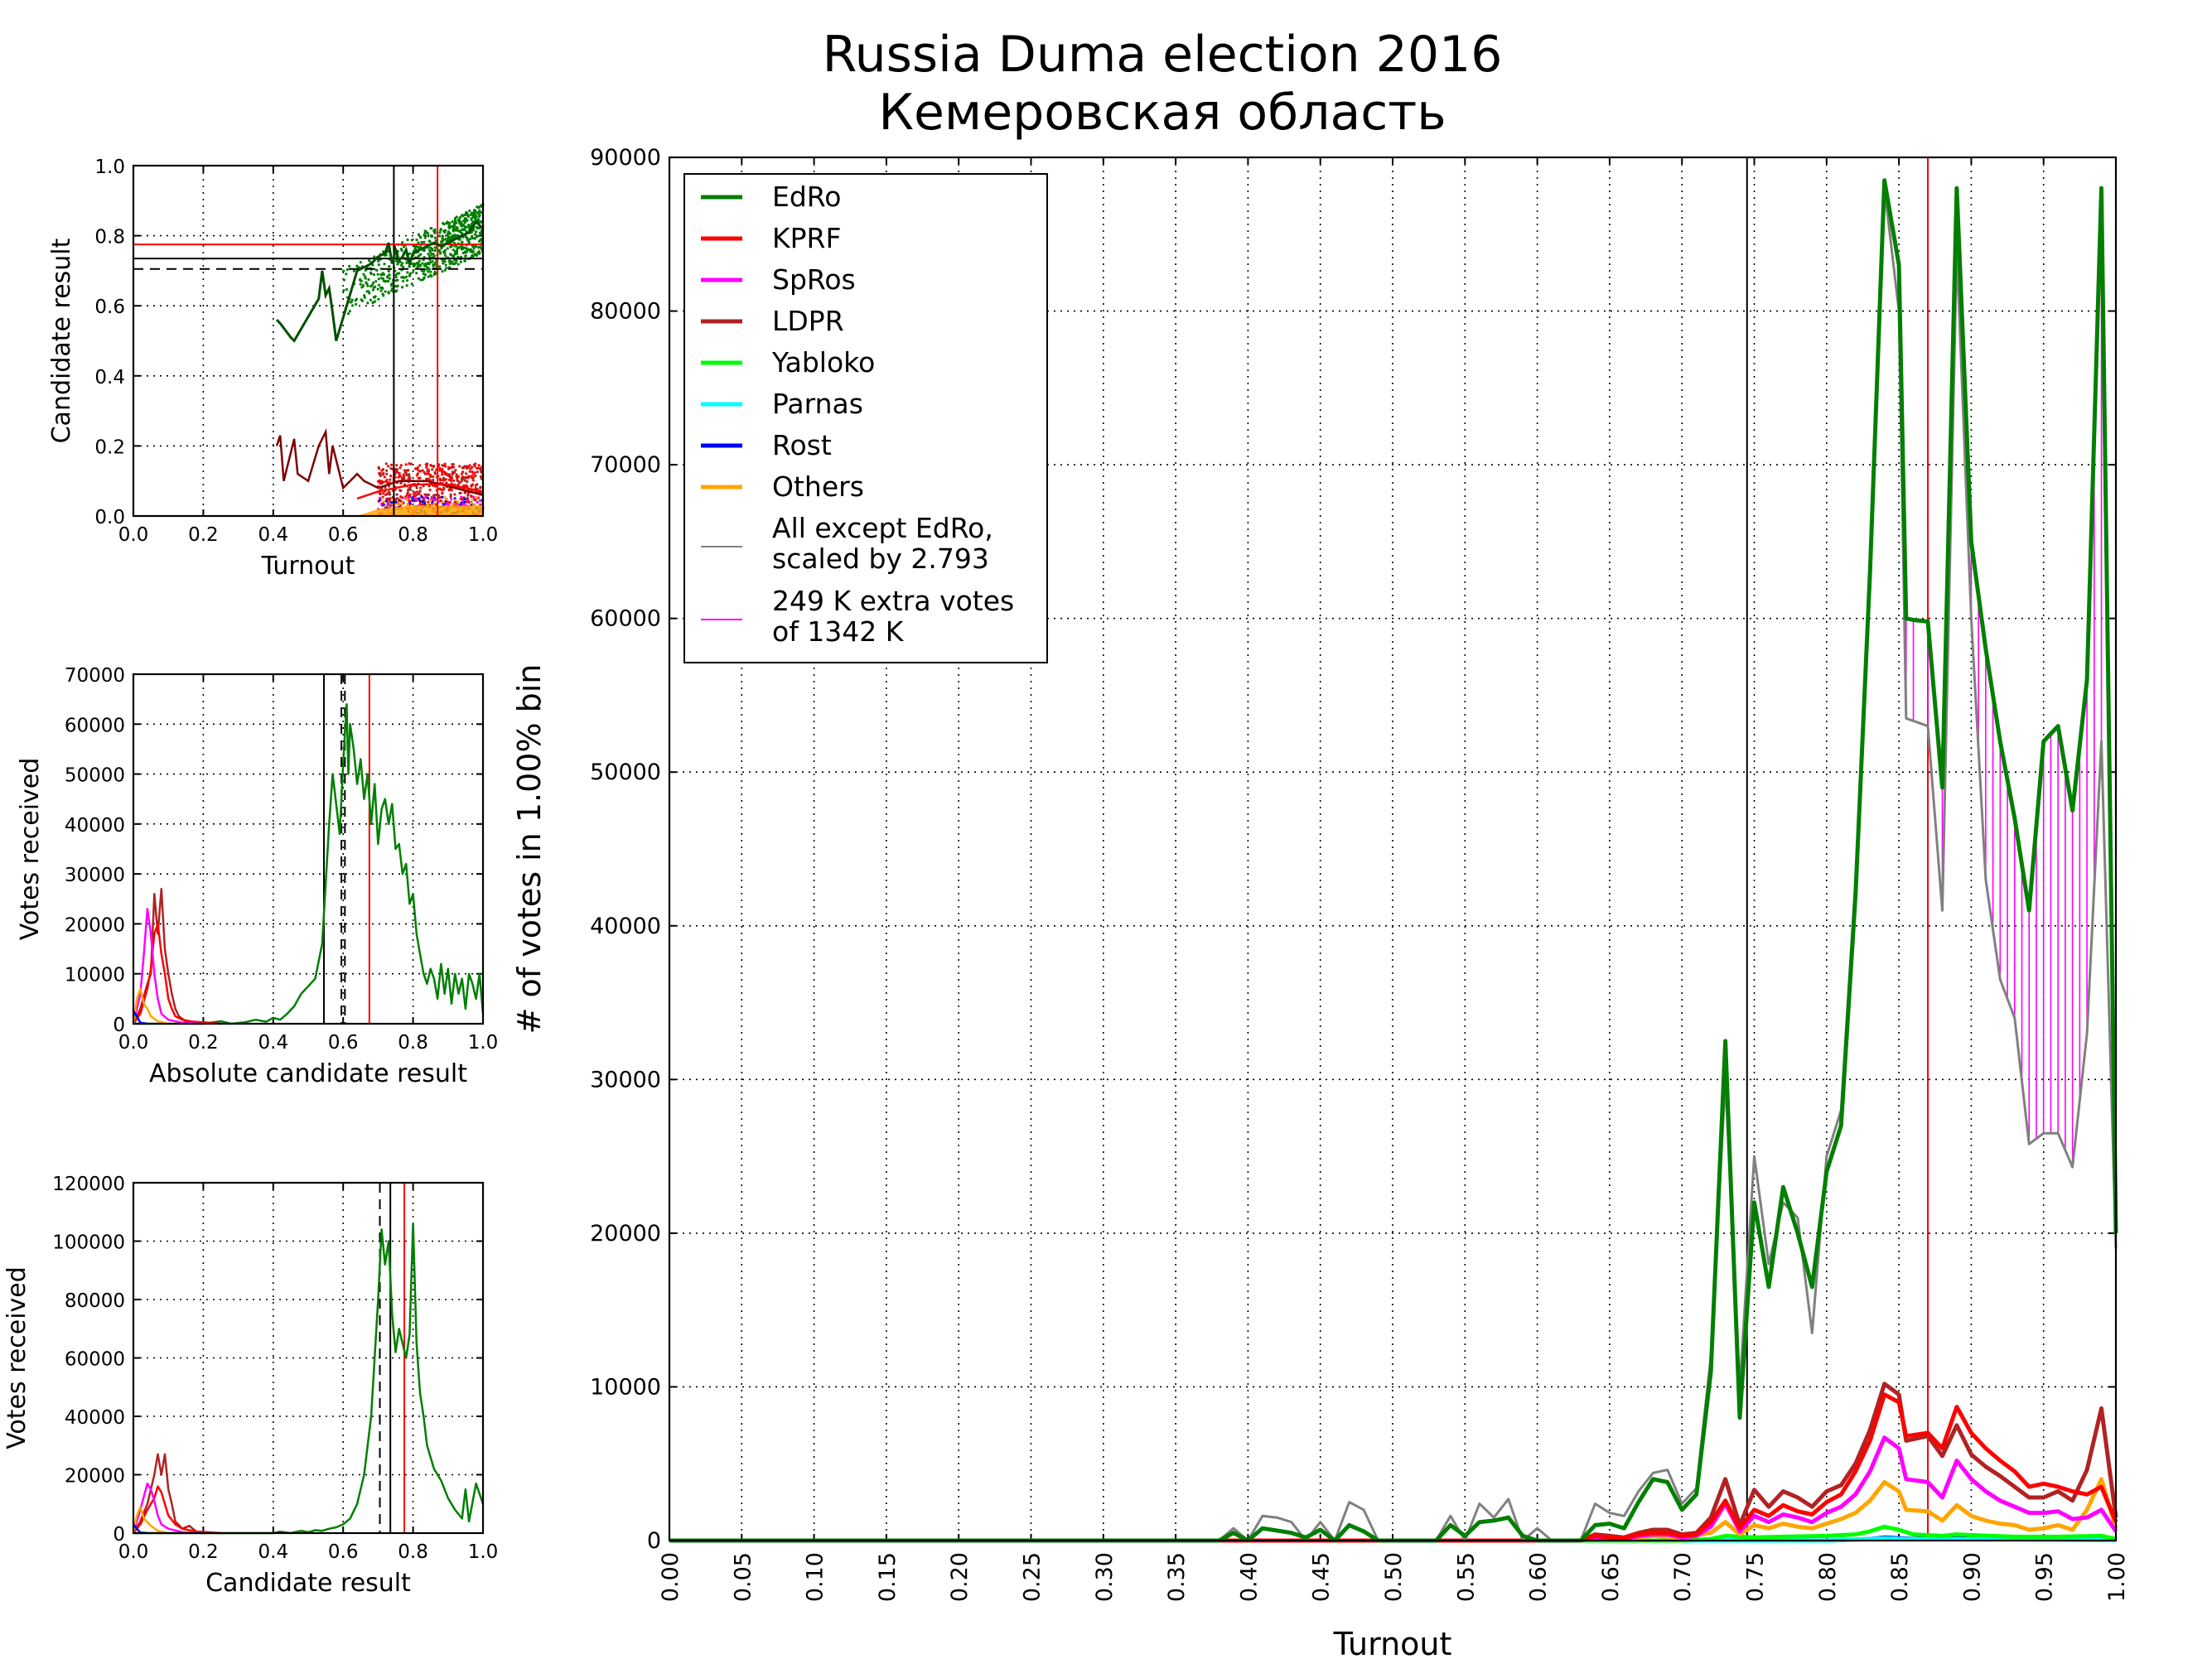 The image size is (2212, 1659). What do you see at coordinates (420, 510) in the screenshot?
I see `others-band` at bounding box center [420, 510].